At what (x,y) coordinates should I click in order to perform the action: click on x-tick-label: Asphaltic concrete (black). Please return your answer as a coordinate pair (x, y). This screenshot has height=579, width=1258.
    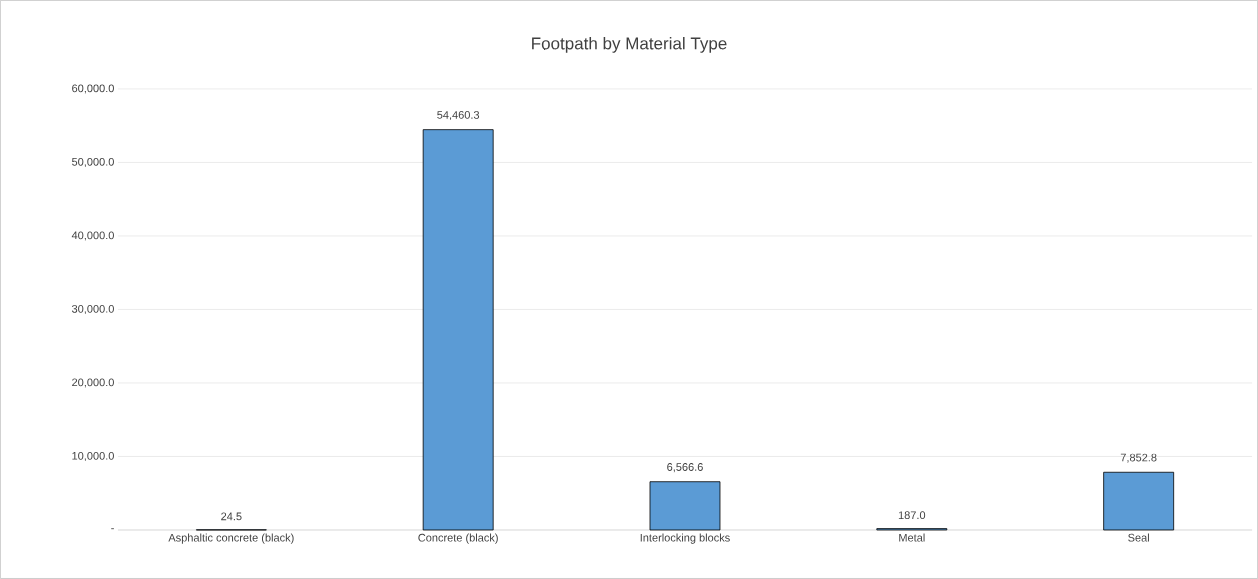
    Looking at the image, I should click on (231, 538).